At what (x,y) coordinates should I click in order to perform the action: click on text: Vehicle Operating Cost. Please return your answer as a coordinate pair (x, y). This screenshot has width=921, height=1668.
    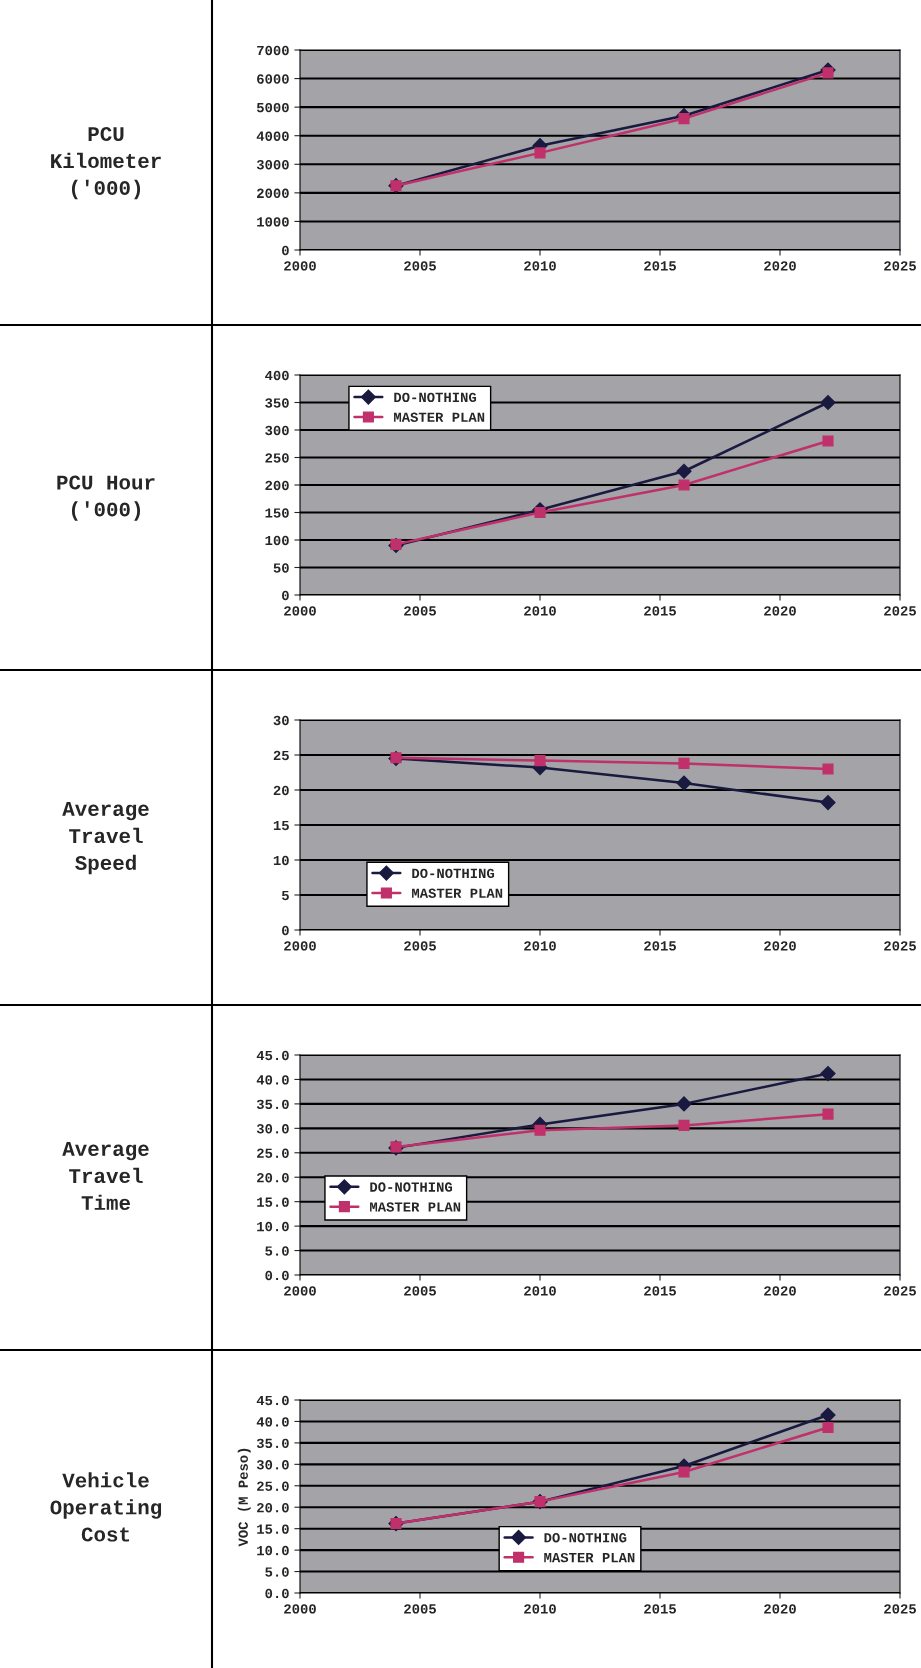
    Looking at the image, I should click on (106, 1507).